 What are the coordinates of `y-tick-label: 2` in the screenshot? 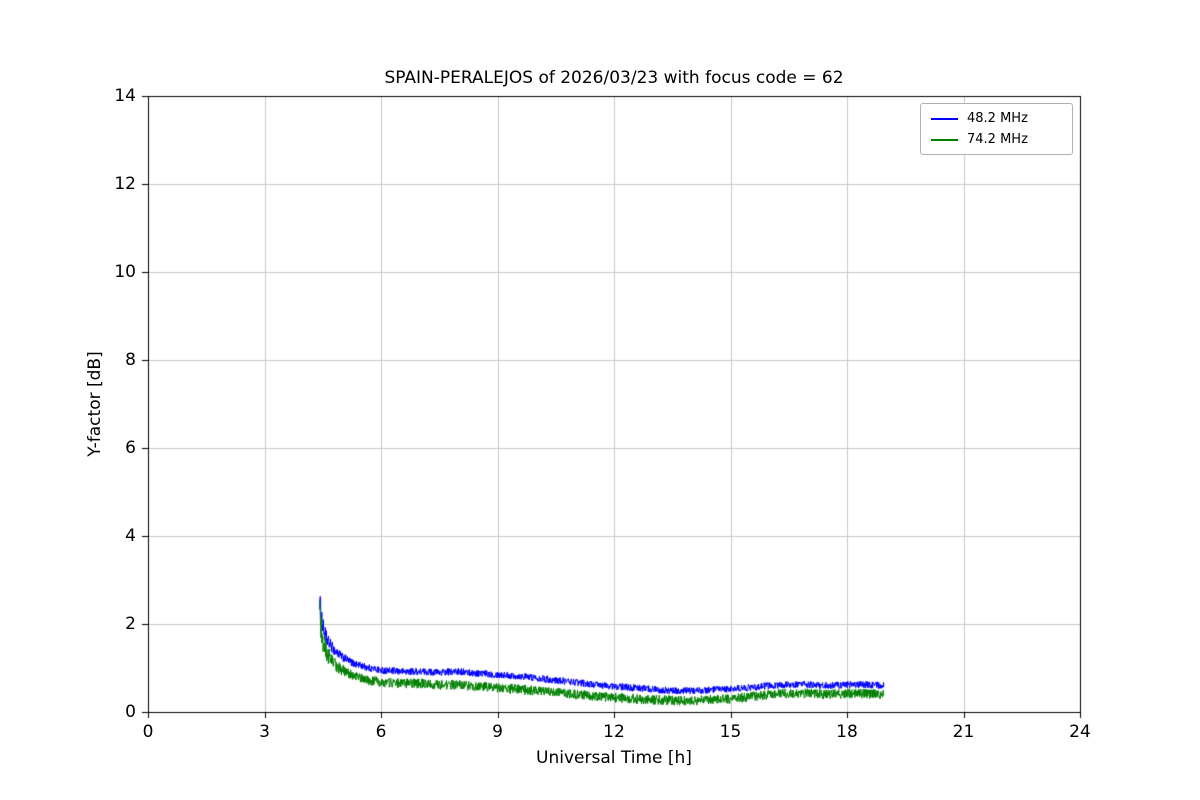 It's located at (130, 624).